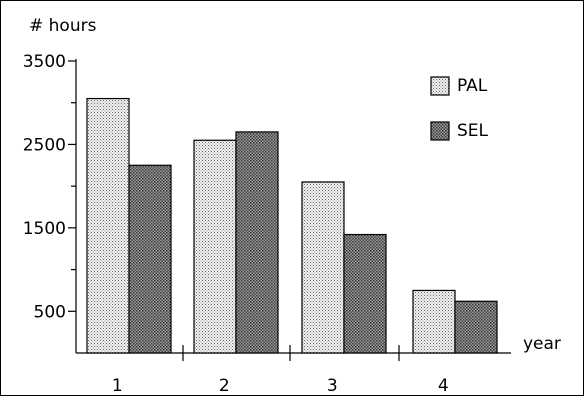  What do you see at coordinates (440, 86) in the screenshot?
I see `legend-swatch-pal` at bounding box center [440, 86].